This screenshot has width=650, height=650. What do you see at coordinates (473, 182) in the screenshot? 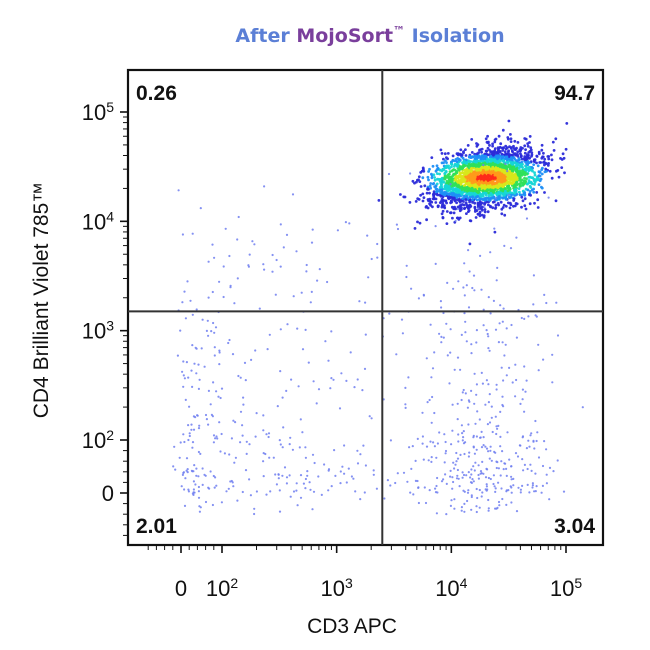
I see `population-top-right` at bounding box center [473, 182].